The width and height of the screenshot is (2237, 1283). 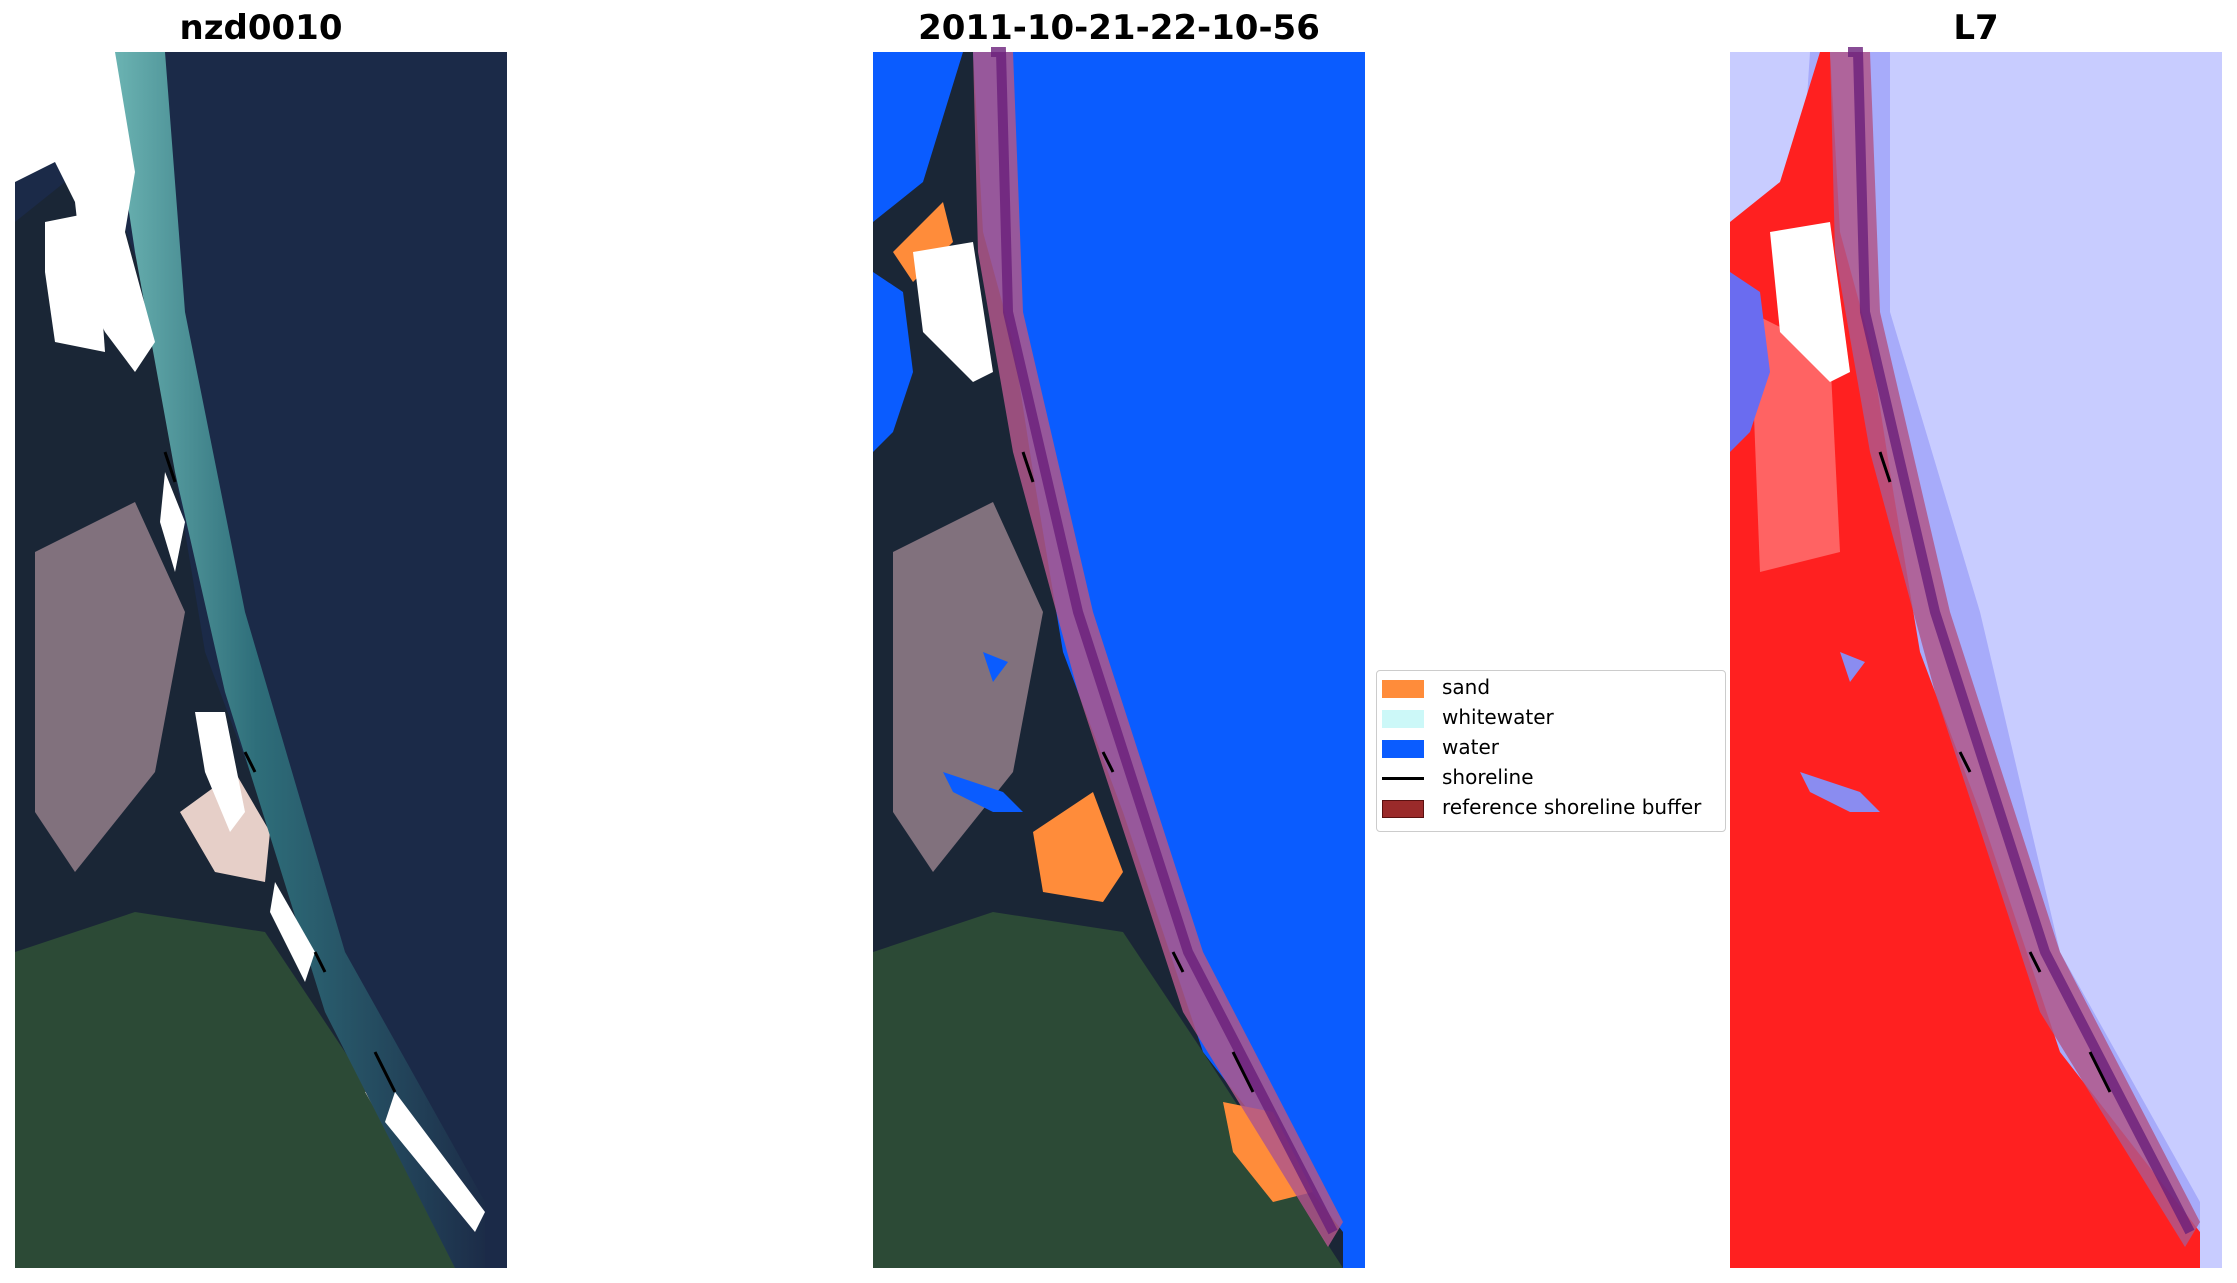 I want to click on legend-label-whitewater: whitewater, so click(x=1498, y=717).